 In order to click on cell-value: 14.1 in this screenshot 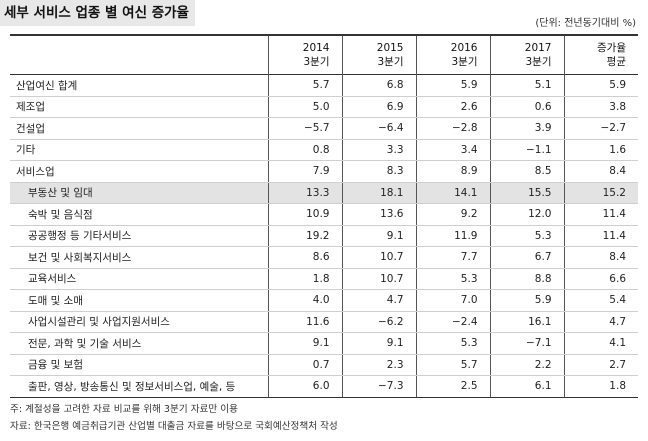, I will do `click(452, 193)`.